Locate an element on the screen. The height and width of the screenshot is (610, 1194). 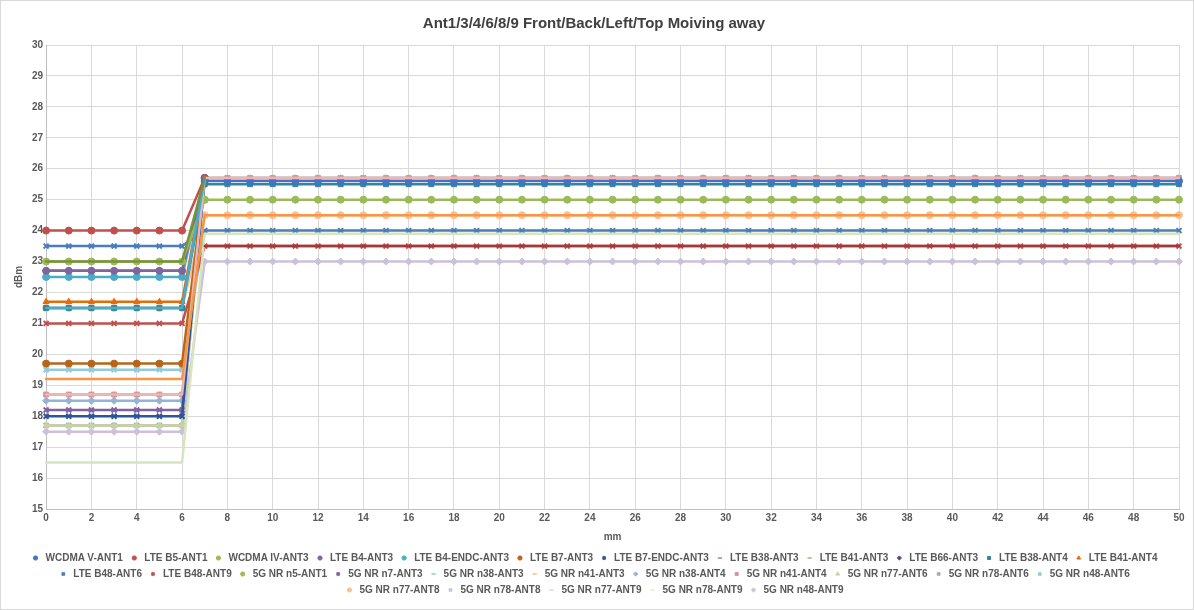
x-tick-label: 2 is located at coordinates (91, 517).